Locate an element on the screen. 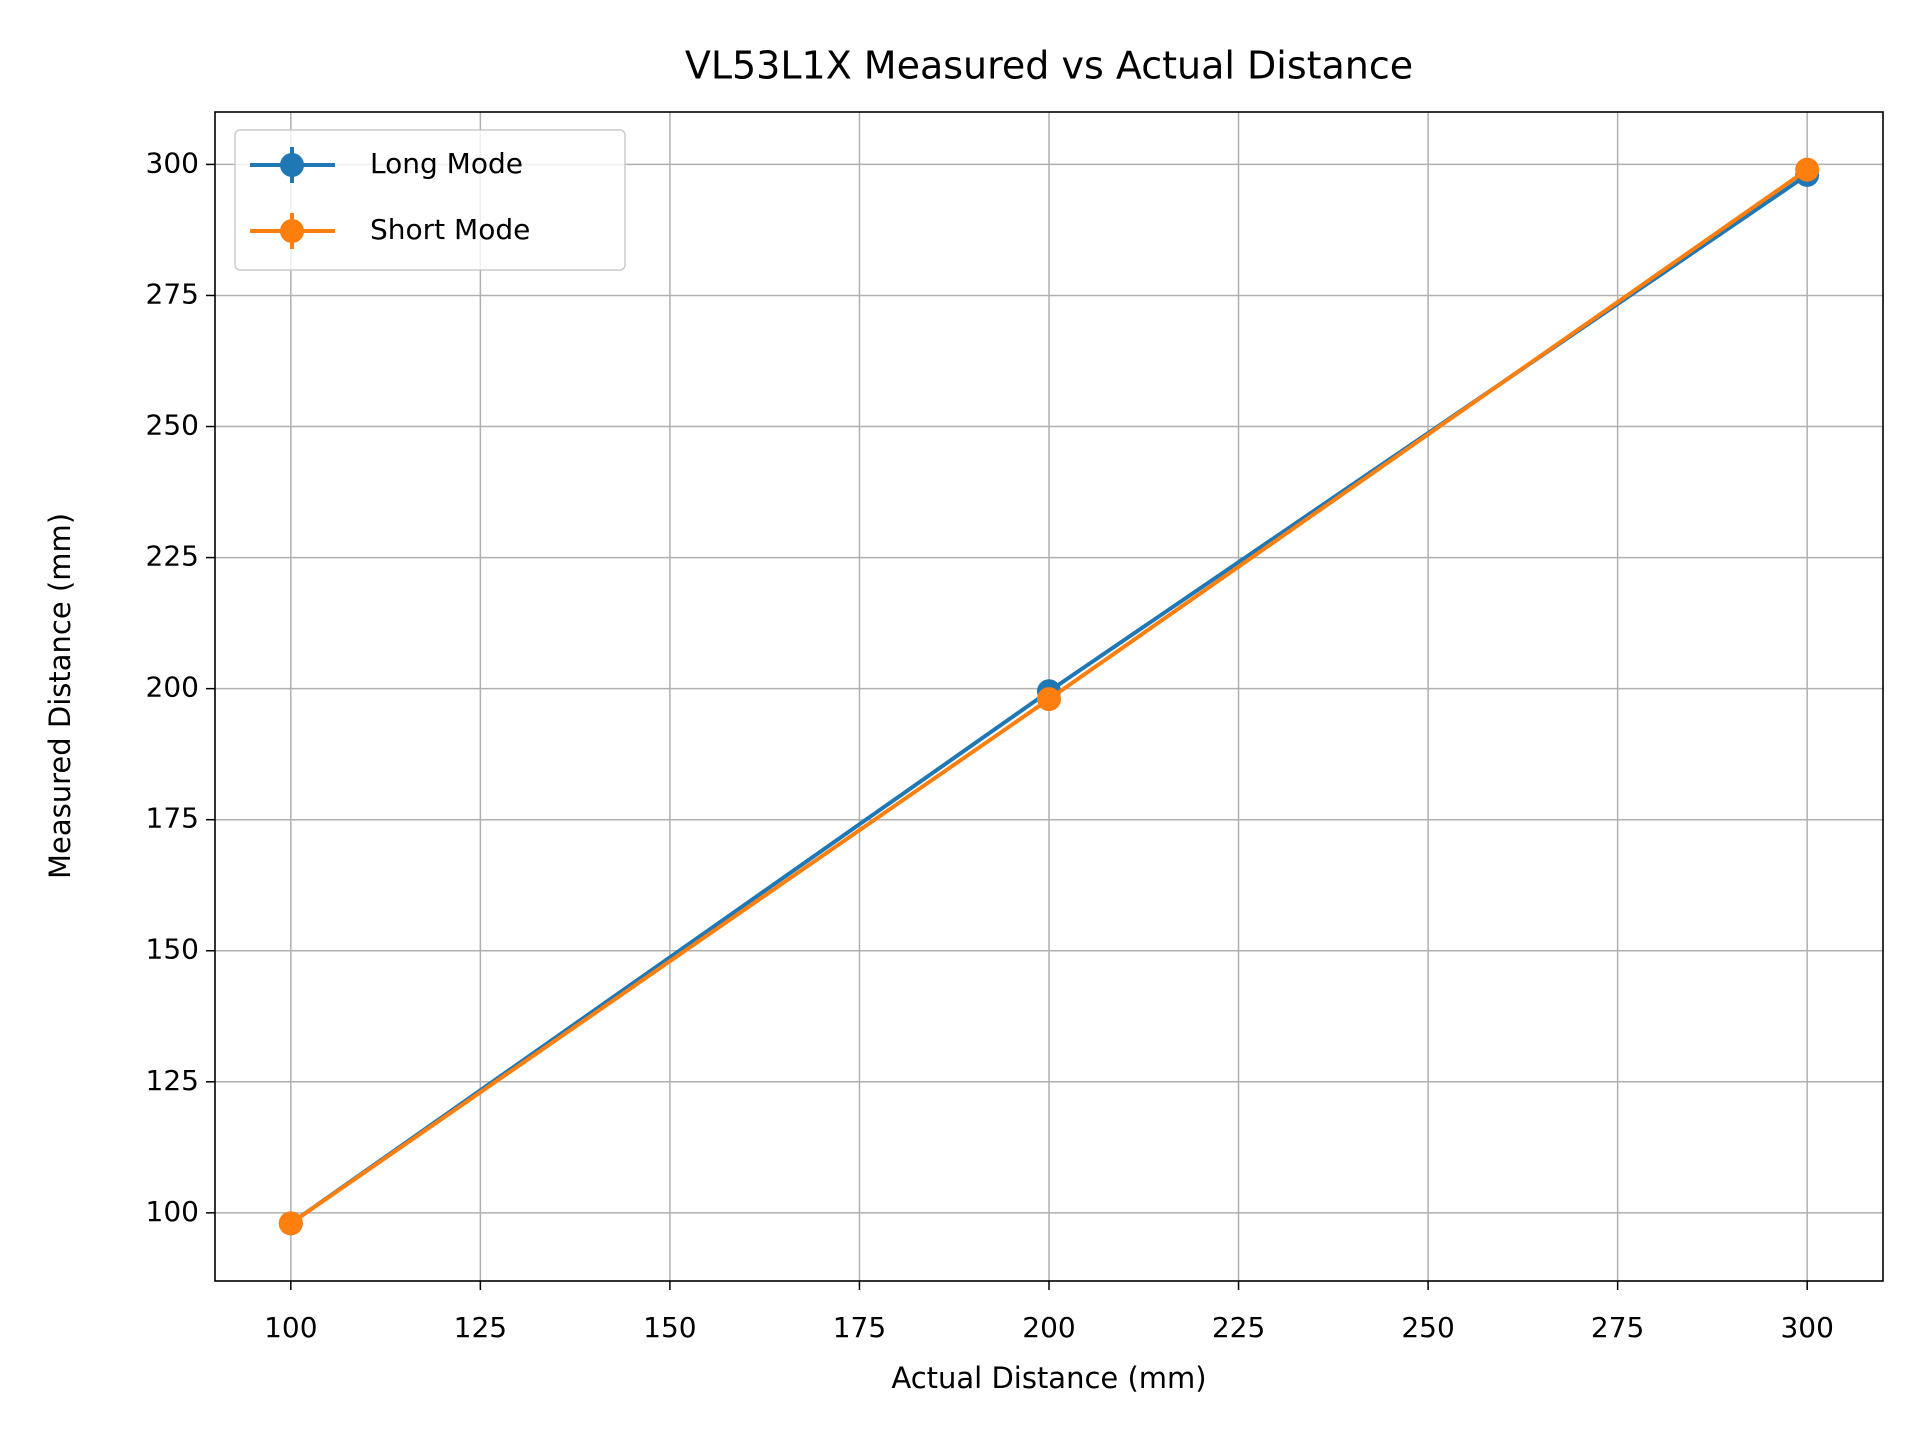 This screenshot has height=1440, width=1920. y-tick-label: 100 is located at coordinates (172, 1211).